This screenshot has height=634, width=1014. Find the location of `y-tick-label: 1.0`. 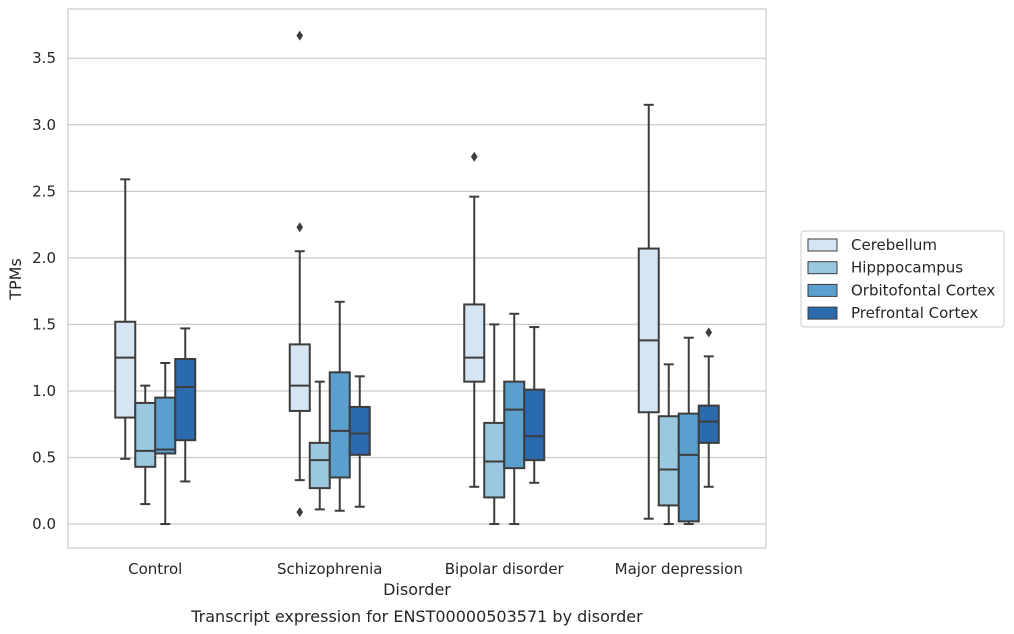

y-tick-label: 1.0 is located at coordinates (44, 391).